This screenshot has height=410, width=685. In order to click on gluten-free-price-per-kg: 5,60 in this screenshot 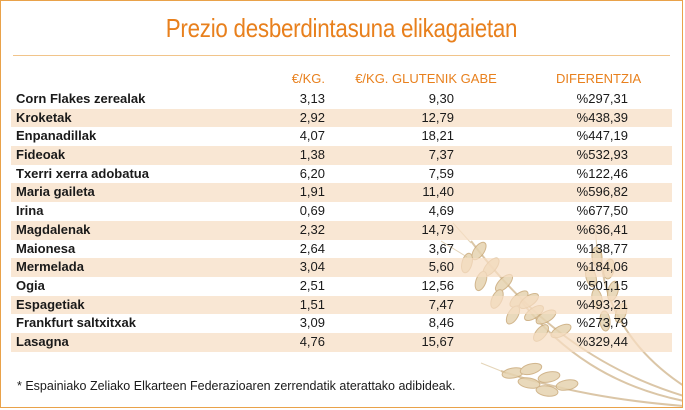, I will do `click(441, 267)`.